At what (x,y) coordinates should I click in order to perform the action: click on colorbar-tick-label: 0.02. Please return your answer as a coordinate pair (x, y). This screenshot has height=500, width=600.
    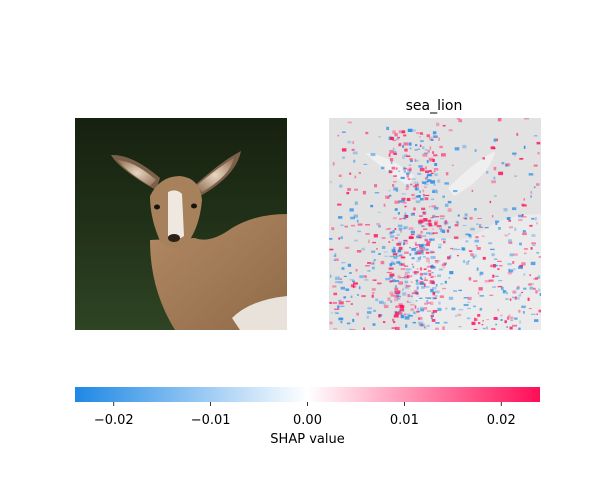
    Looking at the image, I should click on (501, 420).